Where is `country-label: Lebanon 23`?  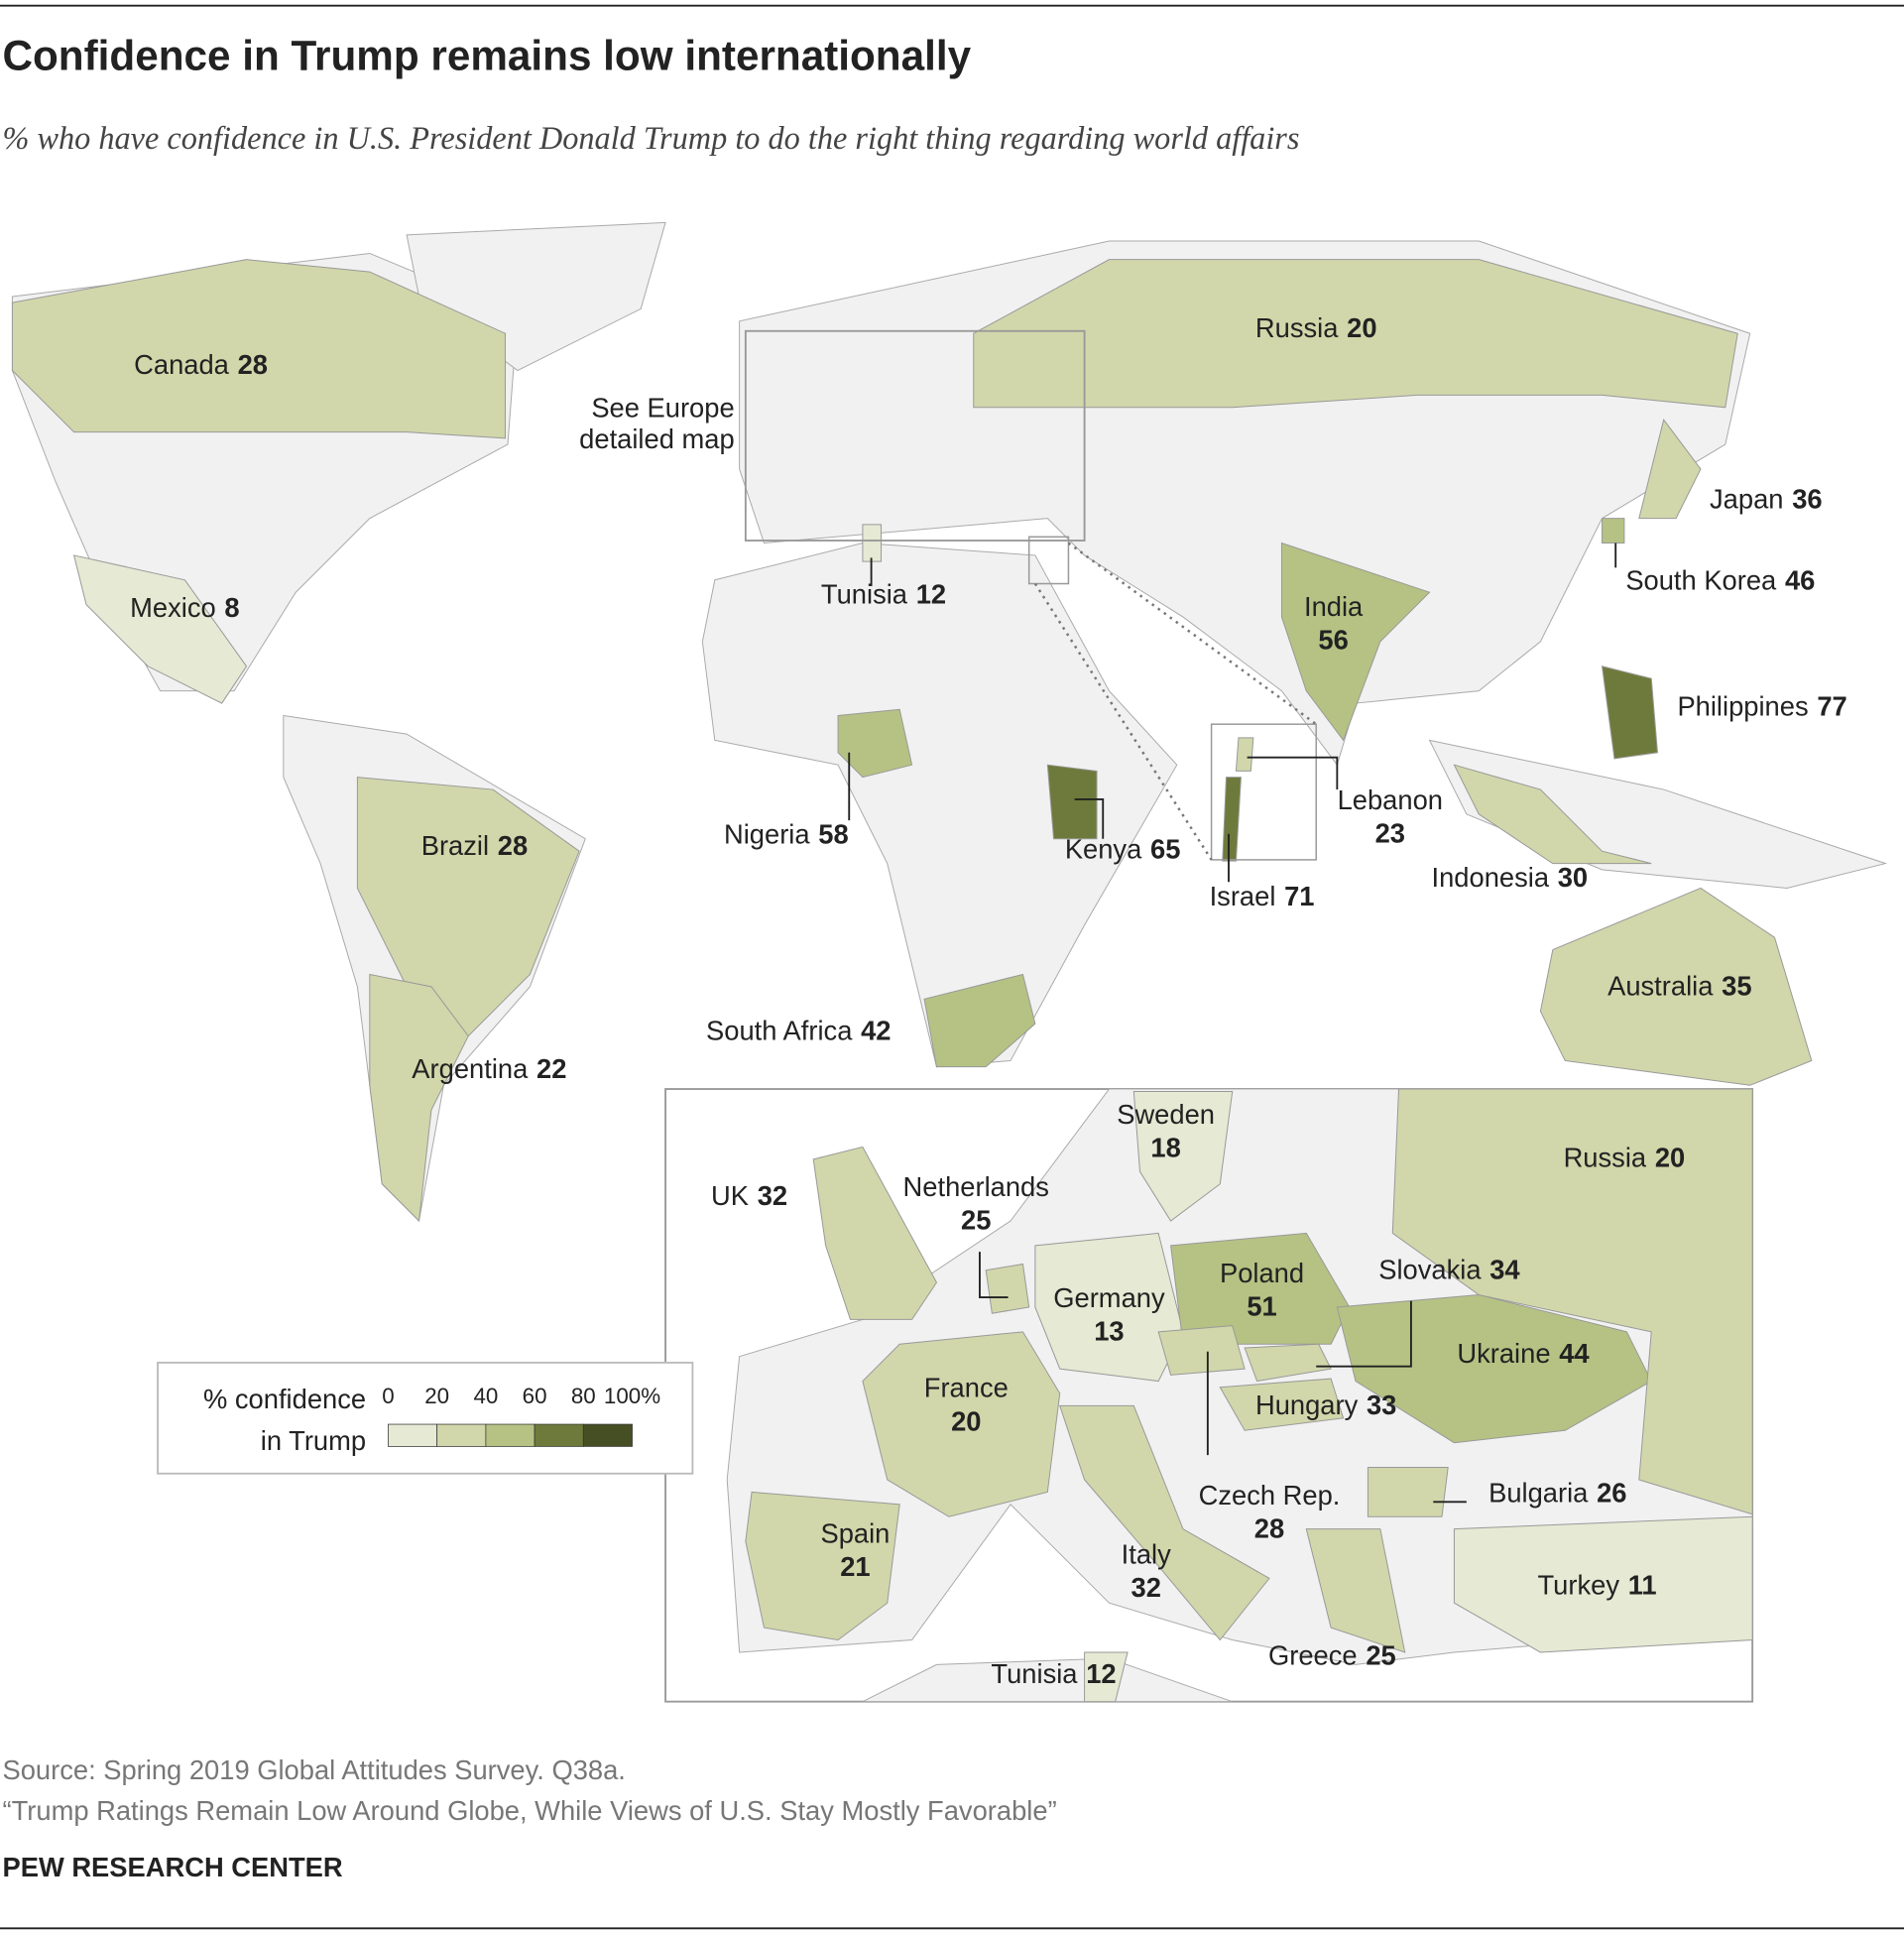
country-label: Lebanon 23 is located at coordinates (1390, 817).